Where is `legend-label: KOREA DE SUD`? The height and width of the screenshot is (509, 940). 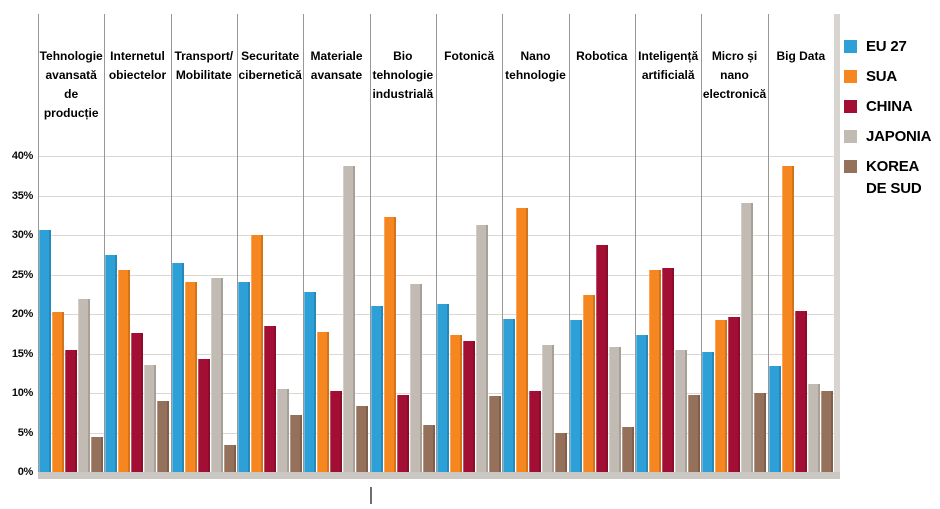 legend-label: KOREA DE SUD is located at coordinates (894, 177).